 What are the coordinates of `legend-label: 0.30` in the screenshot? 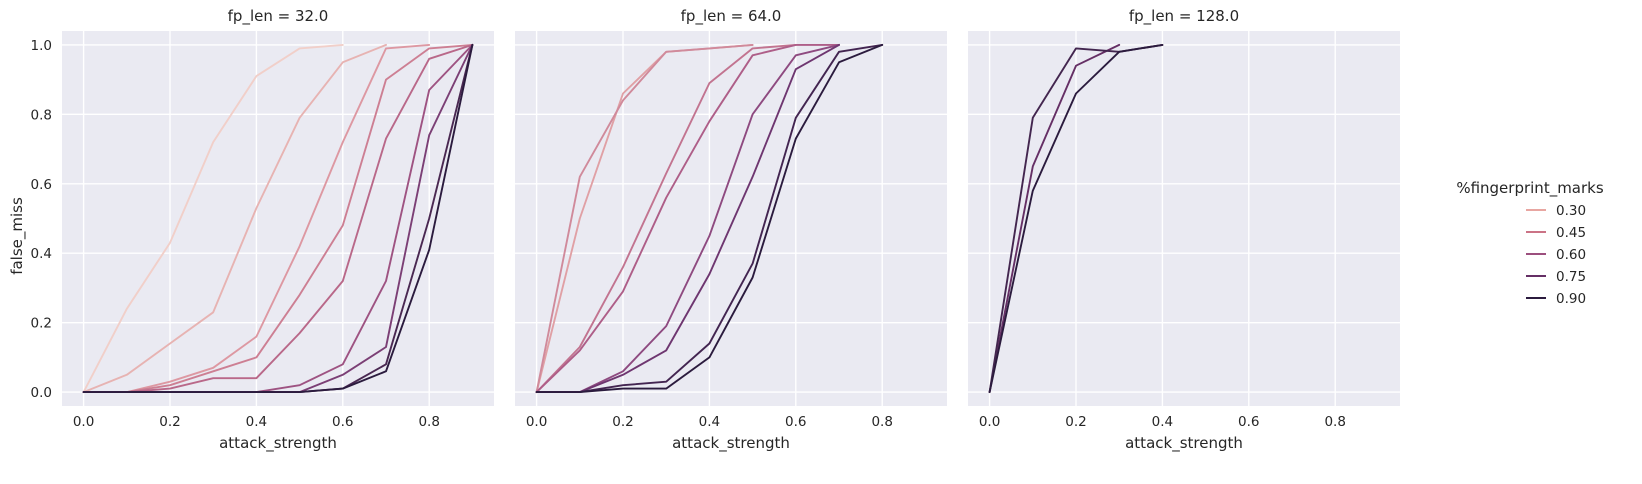 It's located at (1571, 211).